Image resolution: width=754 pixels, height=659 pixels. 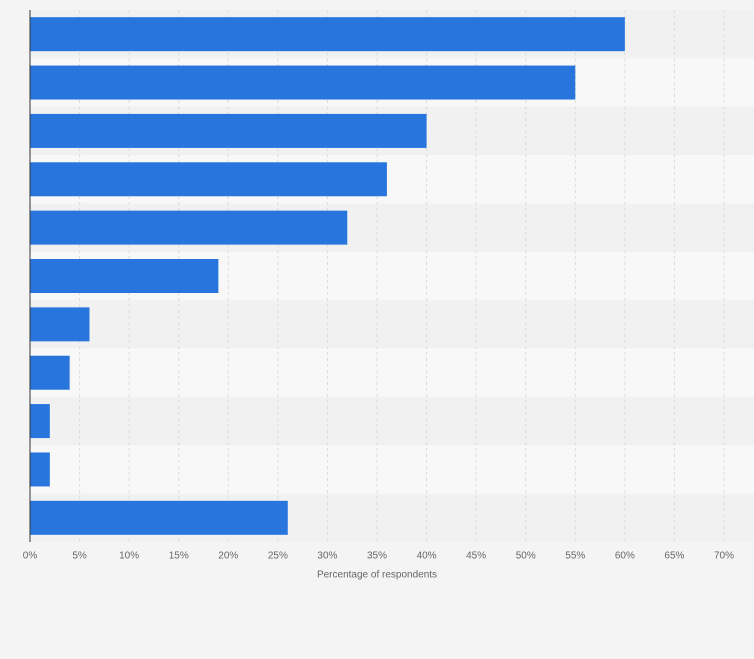 What do you see at coordinates (526, 556) in the screenshot?
I see `x-tick-label: 50%` at bounding box center [526, 556].